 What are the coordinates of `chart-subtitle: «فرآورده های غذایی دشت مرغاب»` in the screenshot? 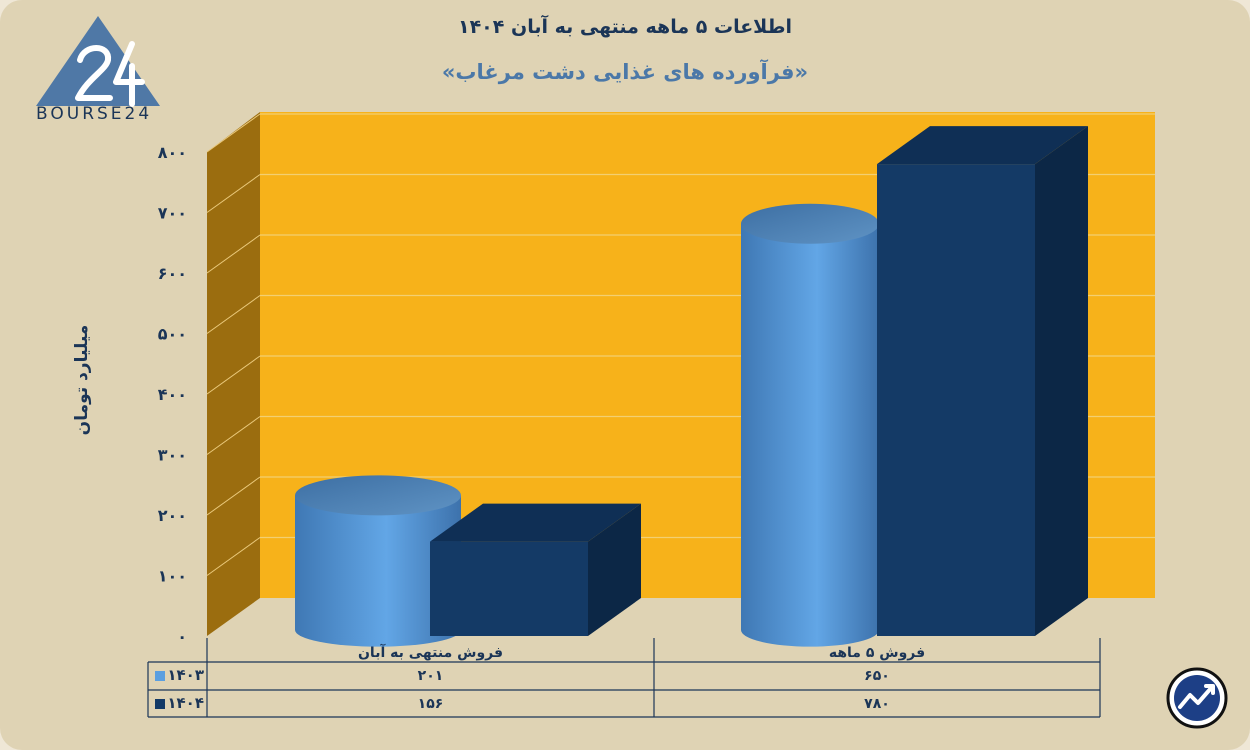 It's located at (625, 72).